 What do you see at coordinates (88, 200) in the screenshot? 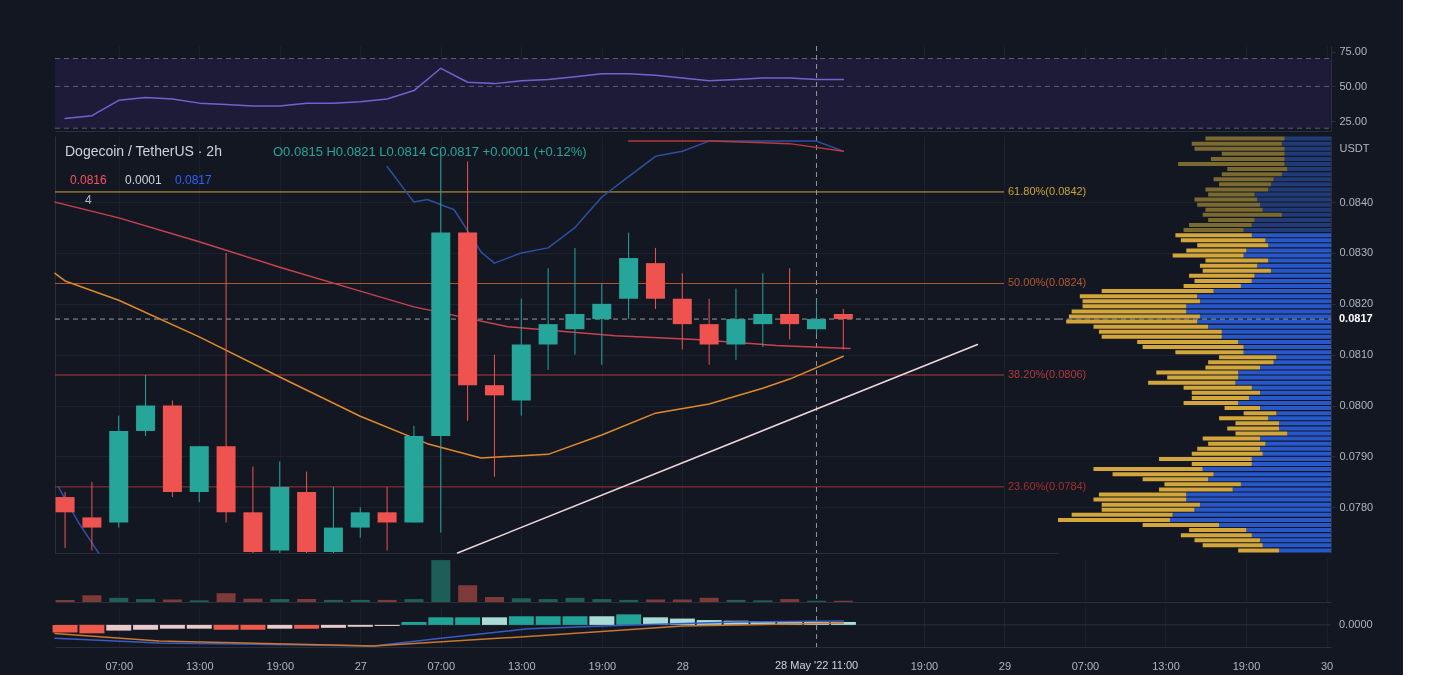
I see `annotation: 4` at bounding box center [88, 200].